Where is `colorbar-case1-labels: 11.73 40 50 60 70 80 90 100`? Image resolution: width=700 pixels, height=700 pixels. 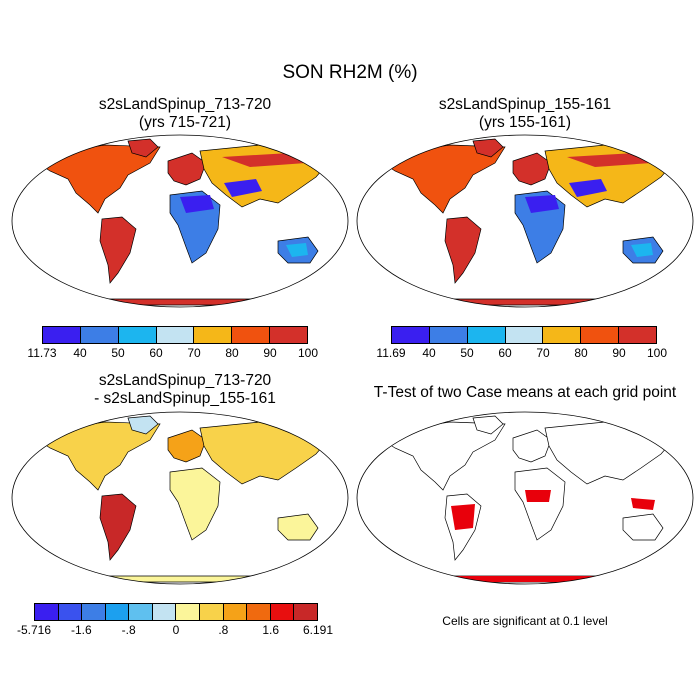 colorbar-case1-labels: 11.73 40 50 60 70 80 90 100 is located at coordinates (172, 354).